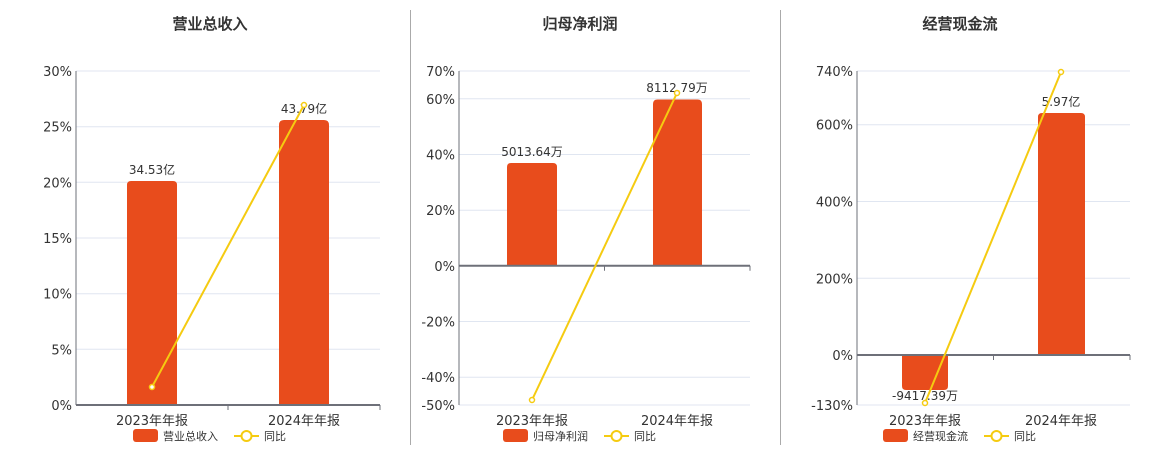 This screenshot has width=1160, height=454. I want to click on bar-label: 8112.79万, so click(677, 88).